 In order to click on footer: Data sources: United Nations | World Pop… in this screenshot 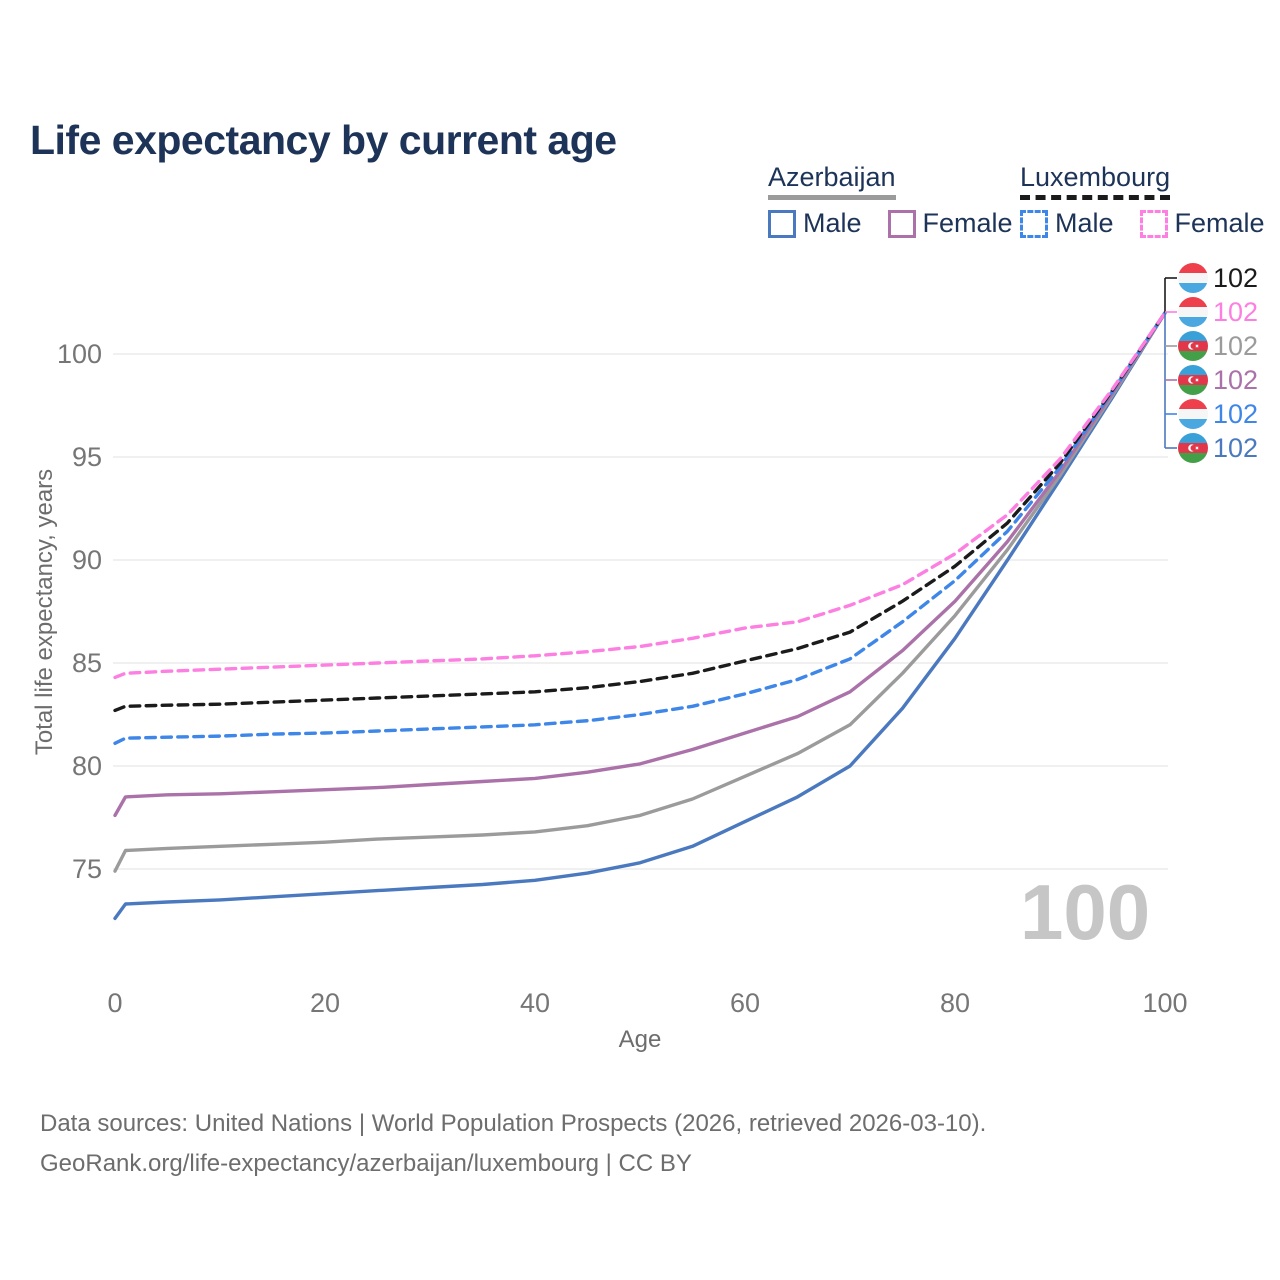, I will do `click(513, 1144)`.